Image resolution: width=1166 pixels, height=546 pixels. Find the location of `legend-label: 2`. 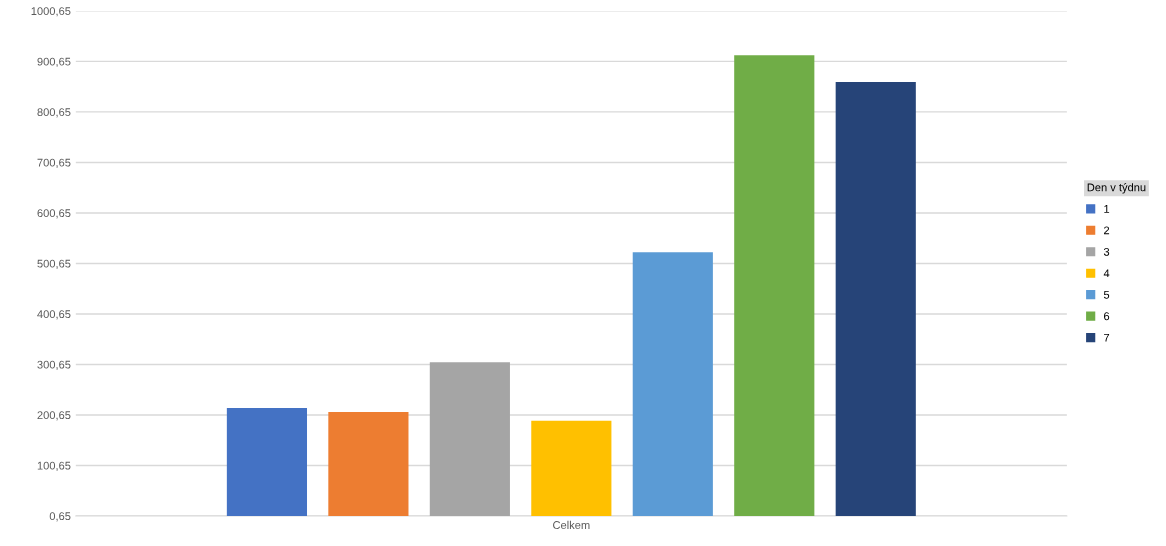

legend-label: 2 is located at coordinates (1107, 230).